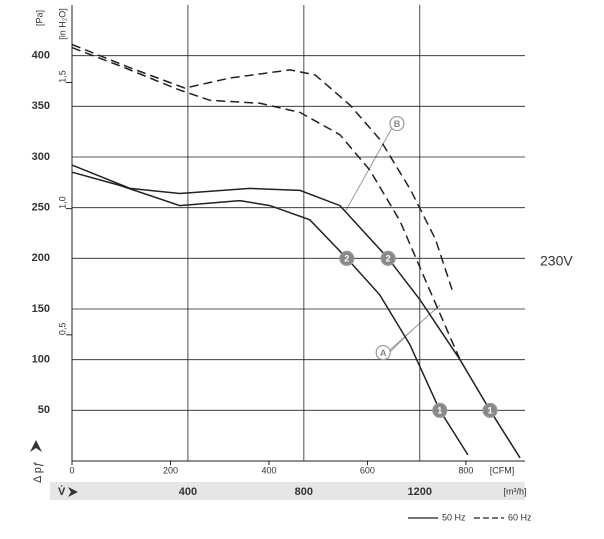 The width and height of the screenshot is (604, 539). What do you see at coordinates (188, 492) in the screenshot?
I see `x2-tick-label: 400` at bounding box center [188, 492].